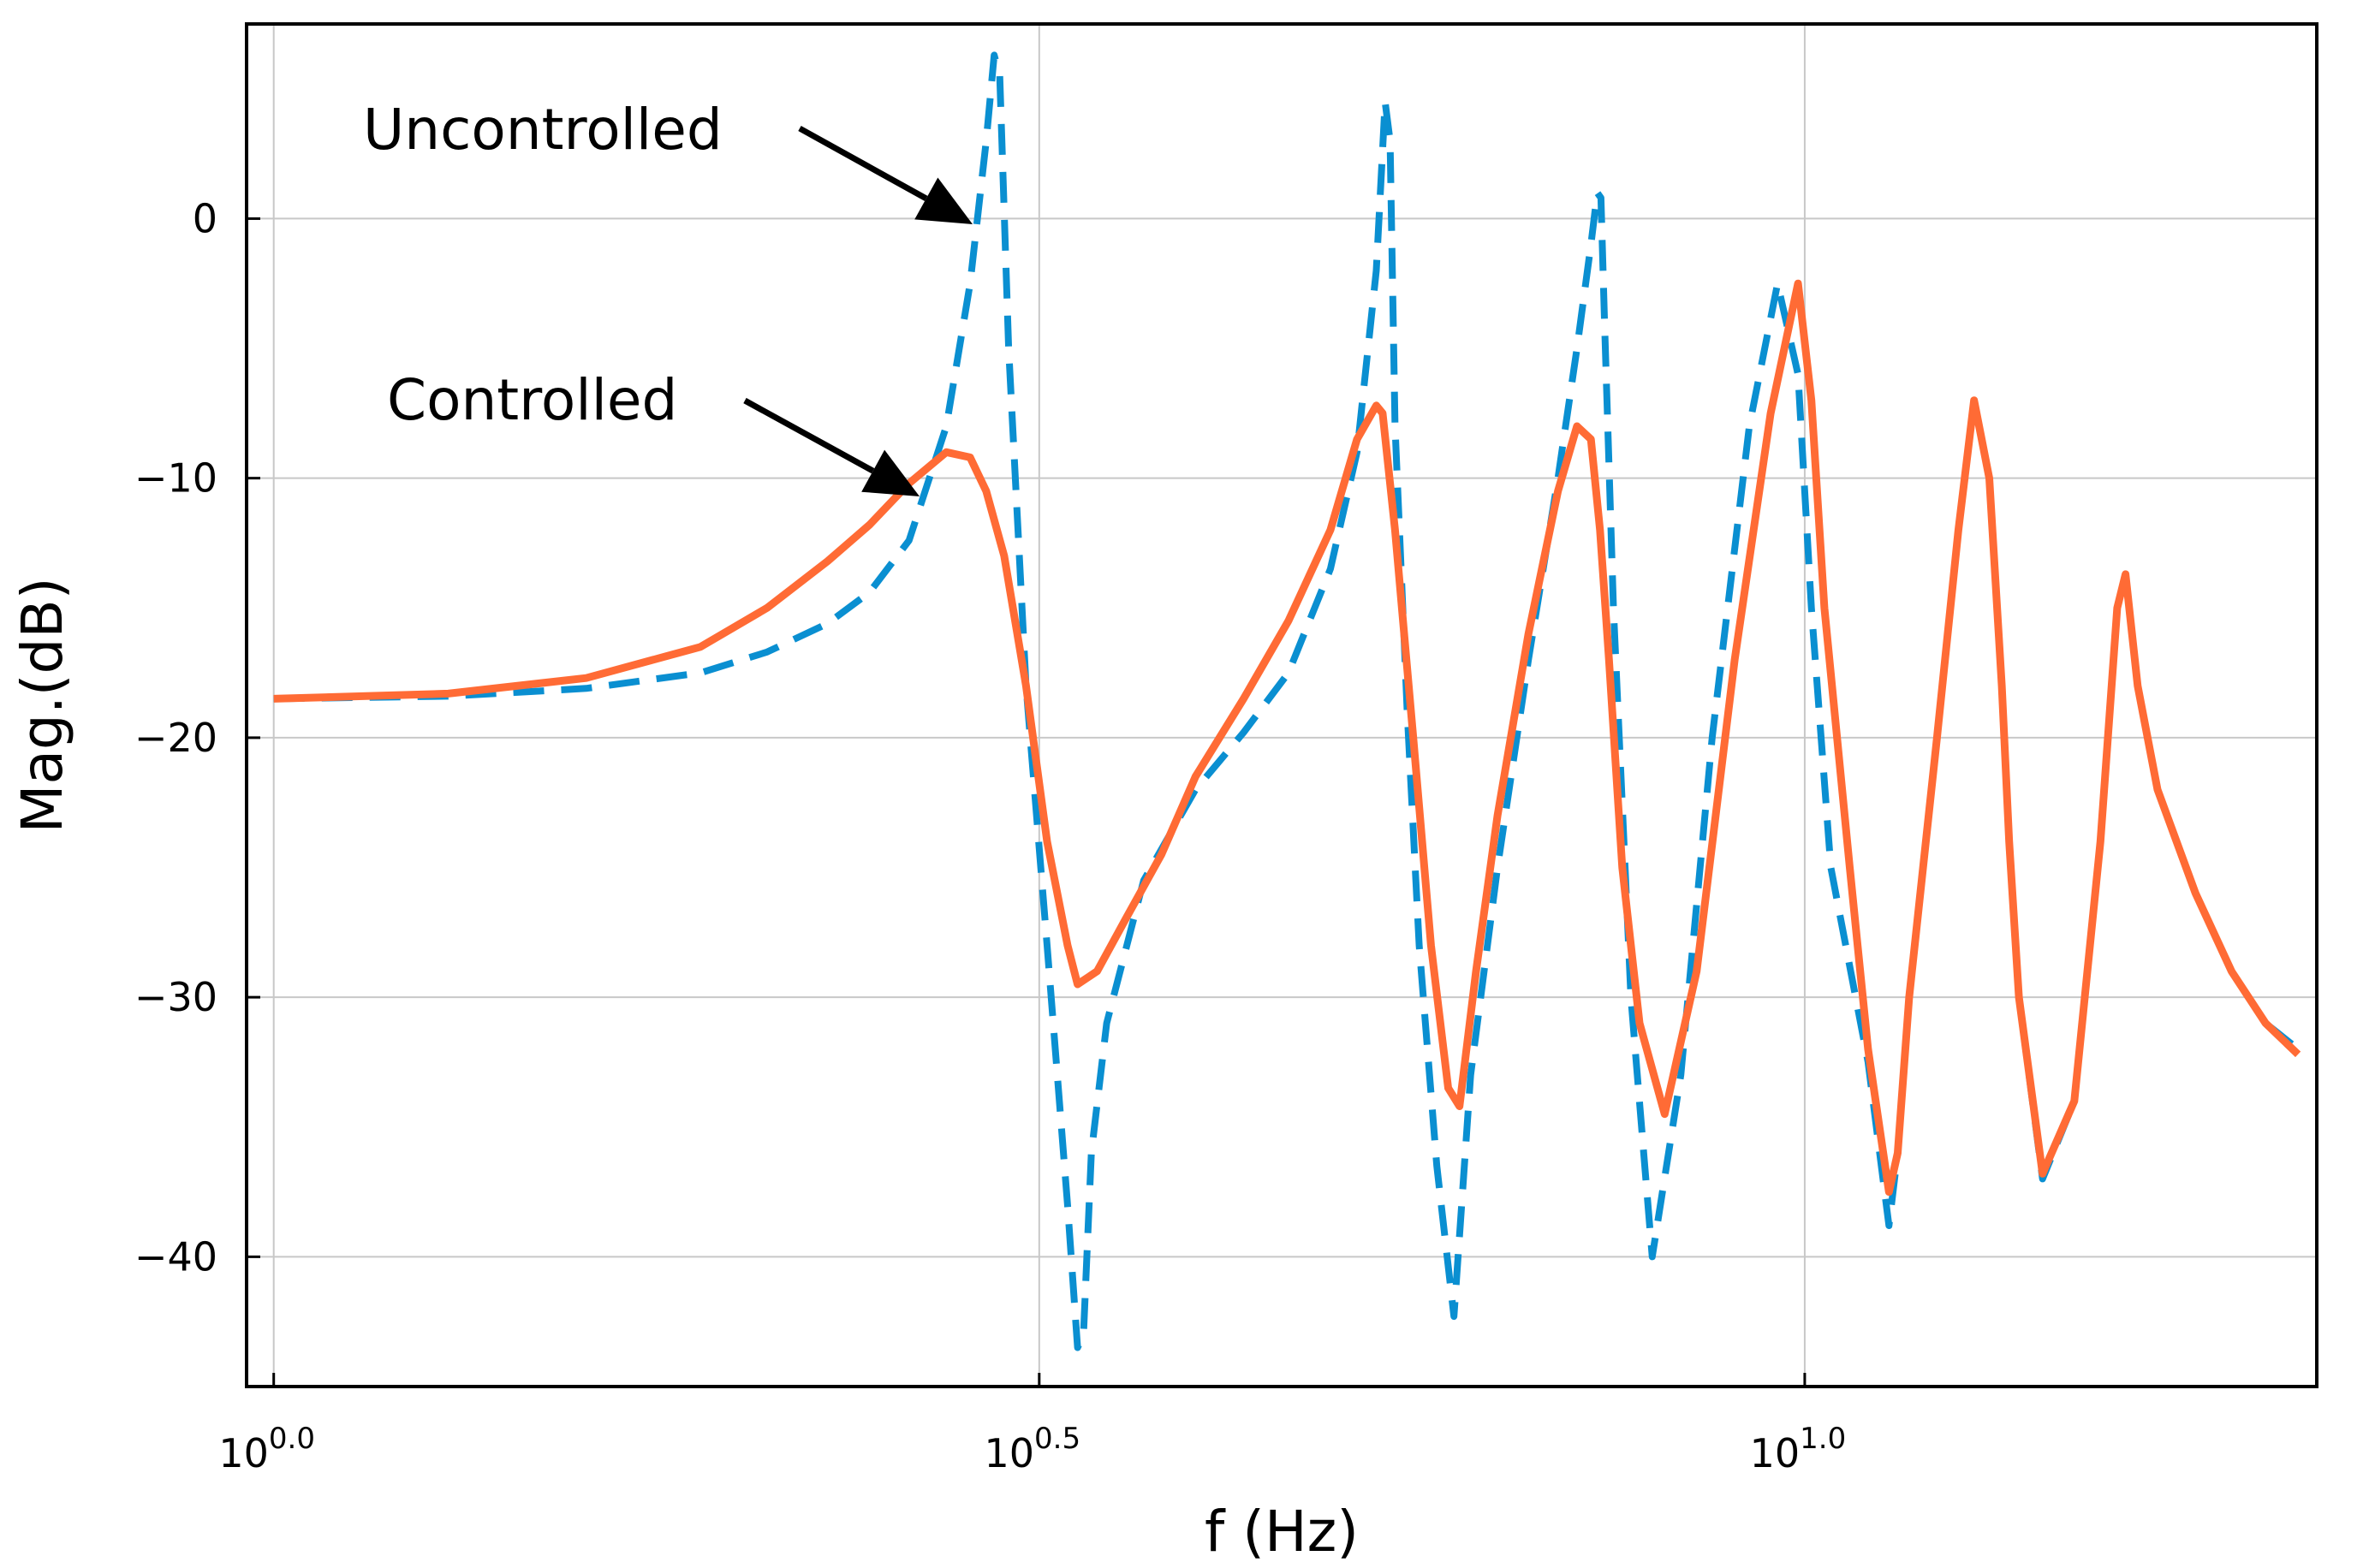 This screenshot has width=2375, height=1568. What do you see at coordinates (668, 296) in the screenshot?
I see `annotations: Uncontrolled Controlled` at bounding box center [668, 296].